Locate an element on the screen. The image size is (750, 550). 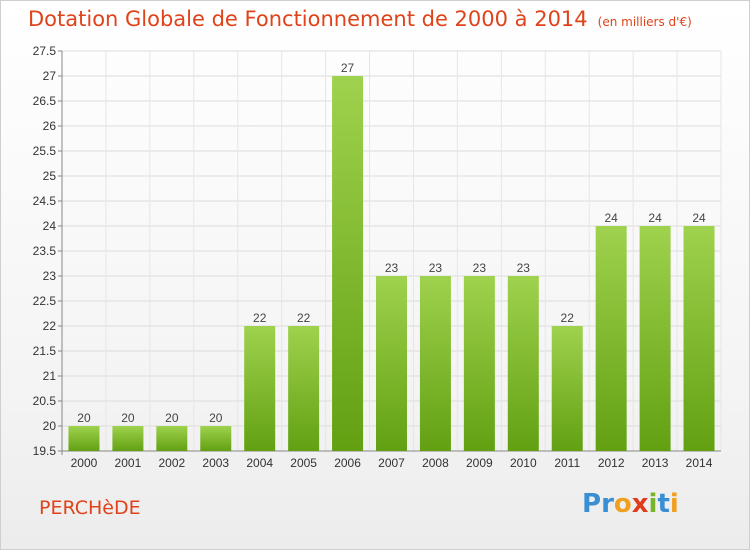
y-tick-label: 23.5 is located at coordinates (45, 251).